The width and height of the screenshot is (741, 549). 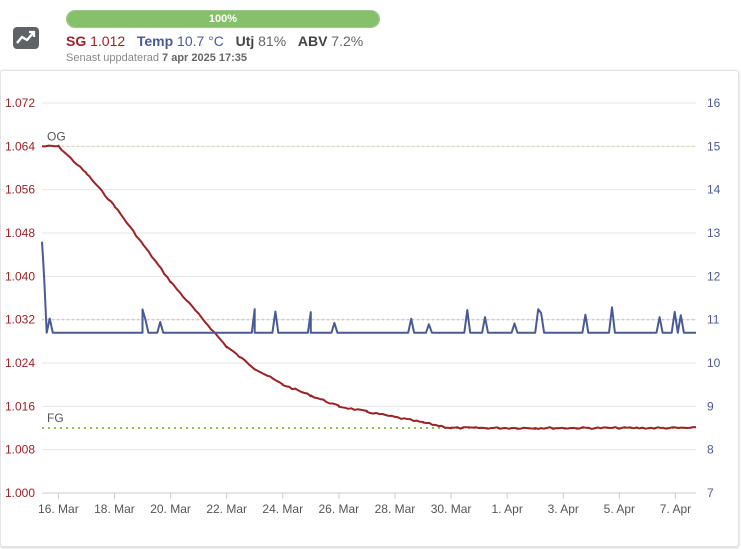 What do you see at coordinates (282, 509) in the screenshot?
I see `x-tick-label: 24. Mar` at bounding box center [282, 509].